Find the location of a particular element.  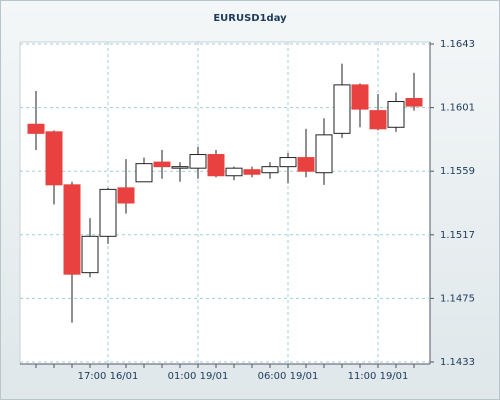

chart-title: EURUSD1day is located at coordinates (250, 18).